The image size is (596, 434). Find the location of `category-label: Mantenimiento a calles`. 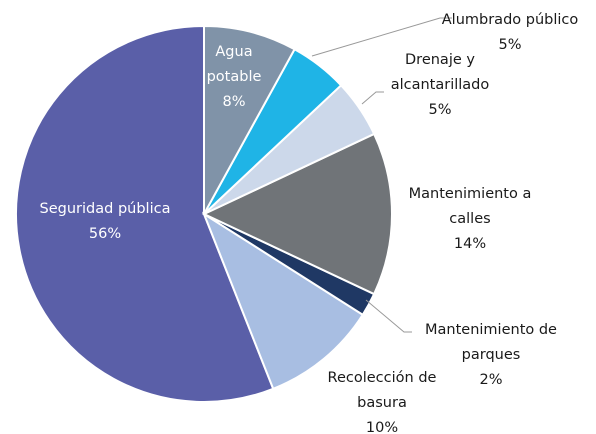

category-label: Mantenimiento a calles is located at coordinates (470, 206).